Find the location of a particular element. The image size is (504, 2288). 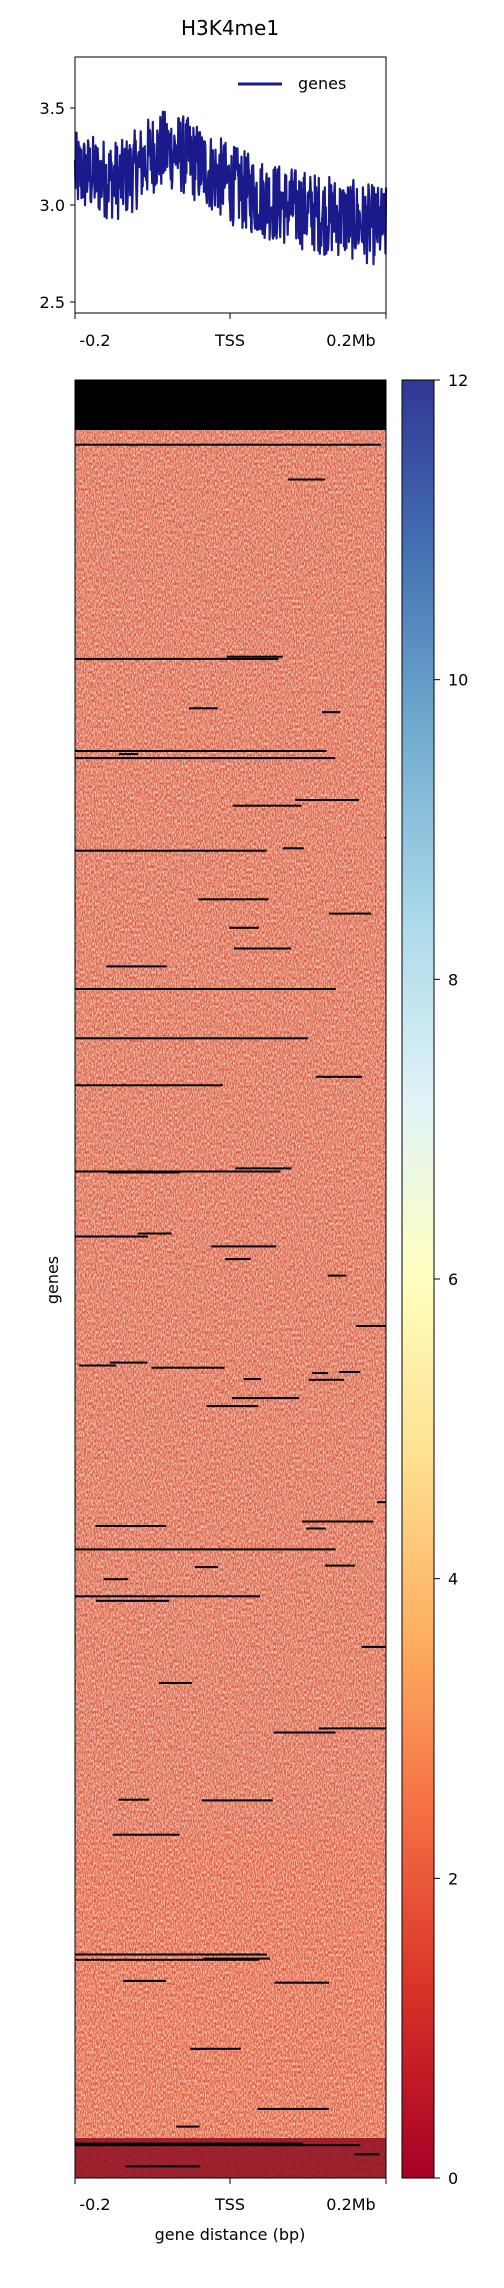

colorbar-tick-label: 0 is located at coordinates (453, 2178).